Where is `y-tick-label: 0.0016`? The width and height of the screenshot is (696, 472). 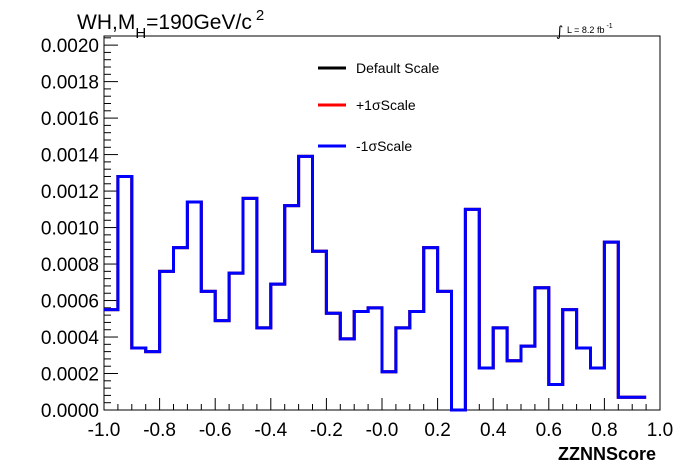 y-tick-label: 0.0016 is located at coordinates (70, 119).